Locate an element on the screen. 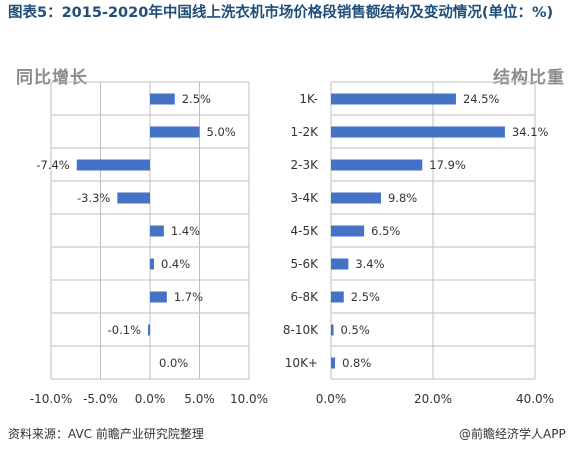  left-data-label: 1.4% is located at coordinates (185, 231).